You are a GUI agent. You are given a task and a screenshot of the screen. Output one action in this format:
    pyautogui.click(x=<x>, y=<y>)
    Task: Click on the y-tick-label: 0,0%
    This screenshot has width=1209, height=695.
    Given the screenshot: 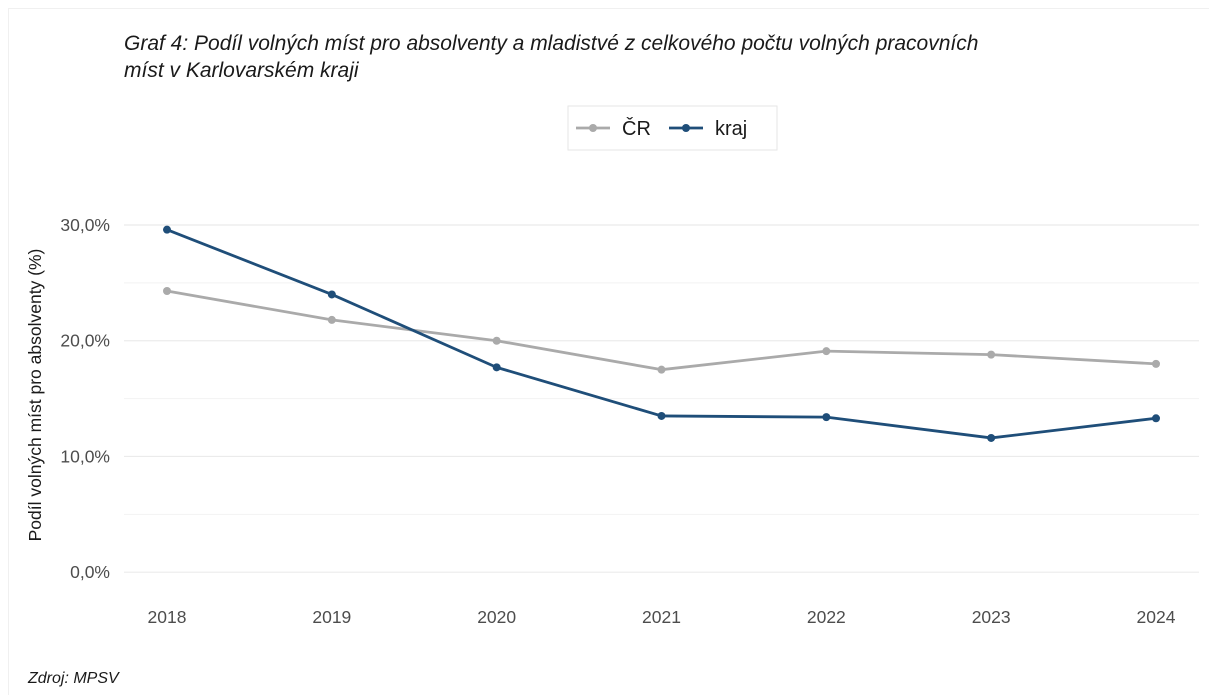 What is the action you would take?
    pyautogui.click(x=90, y=572)
    